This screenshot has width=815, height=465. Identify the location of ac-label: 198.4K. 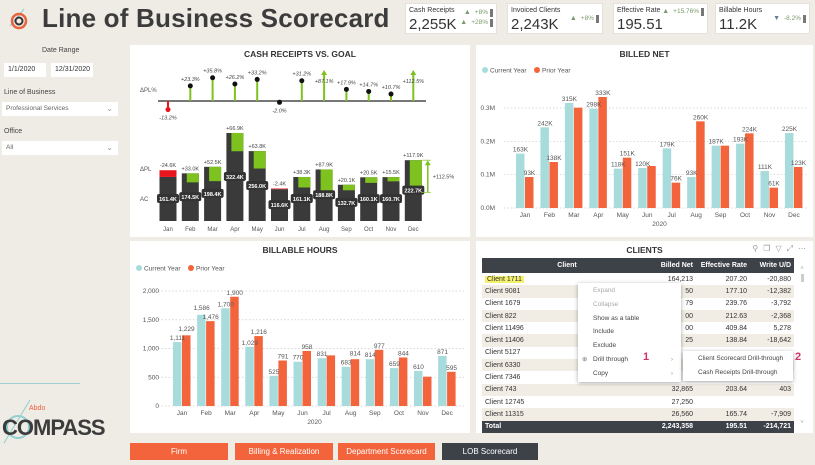
(213, 195).